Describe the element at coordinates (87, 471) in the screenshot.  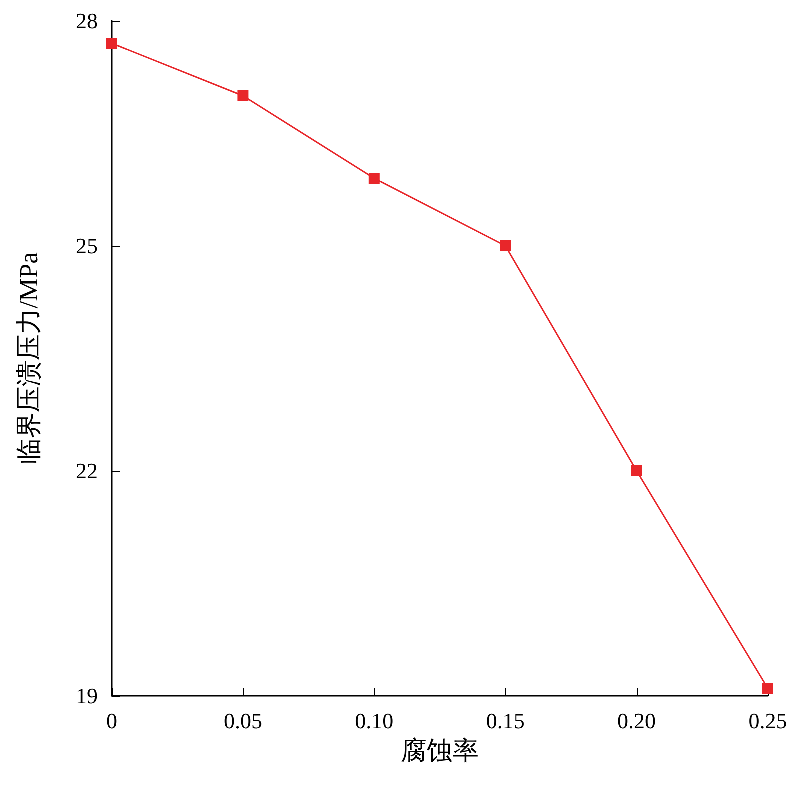
I see `y-tick-label: 22` at that location.